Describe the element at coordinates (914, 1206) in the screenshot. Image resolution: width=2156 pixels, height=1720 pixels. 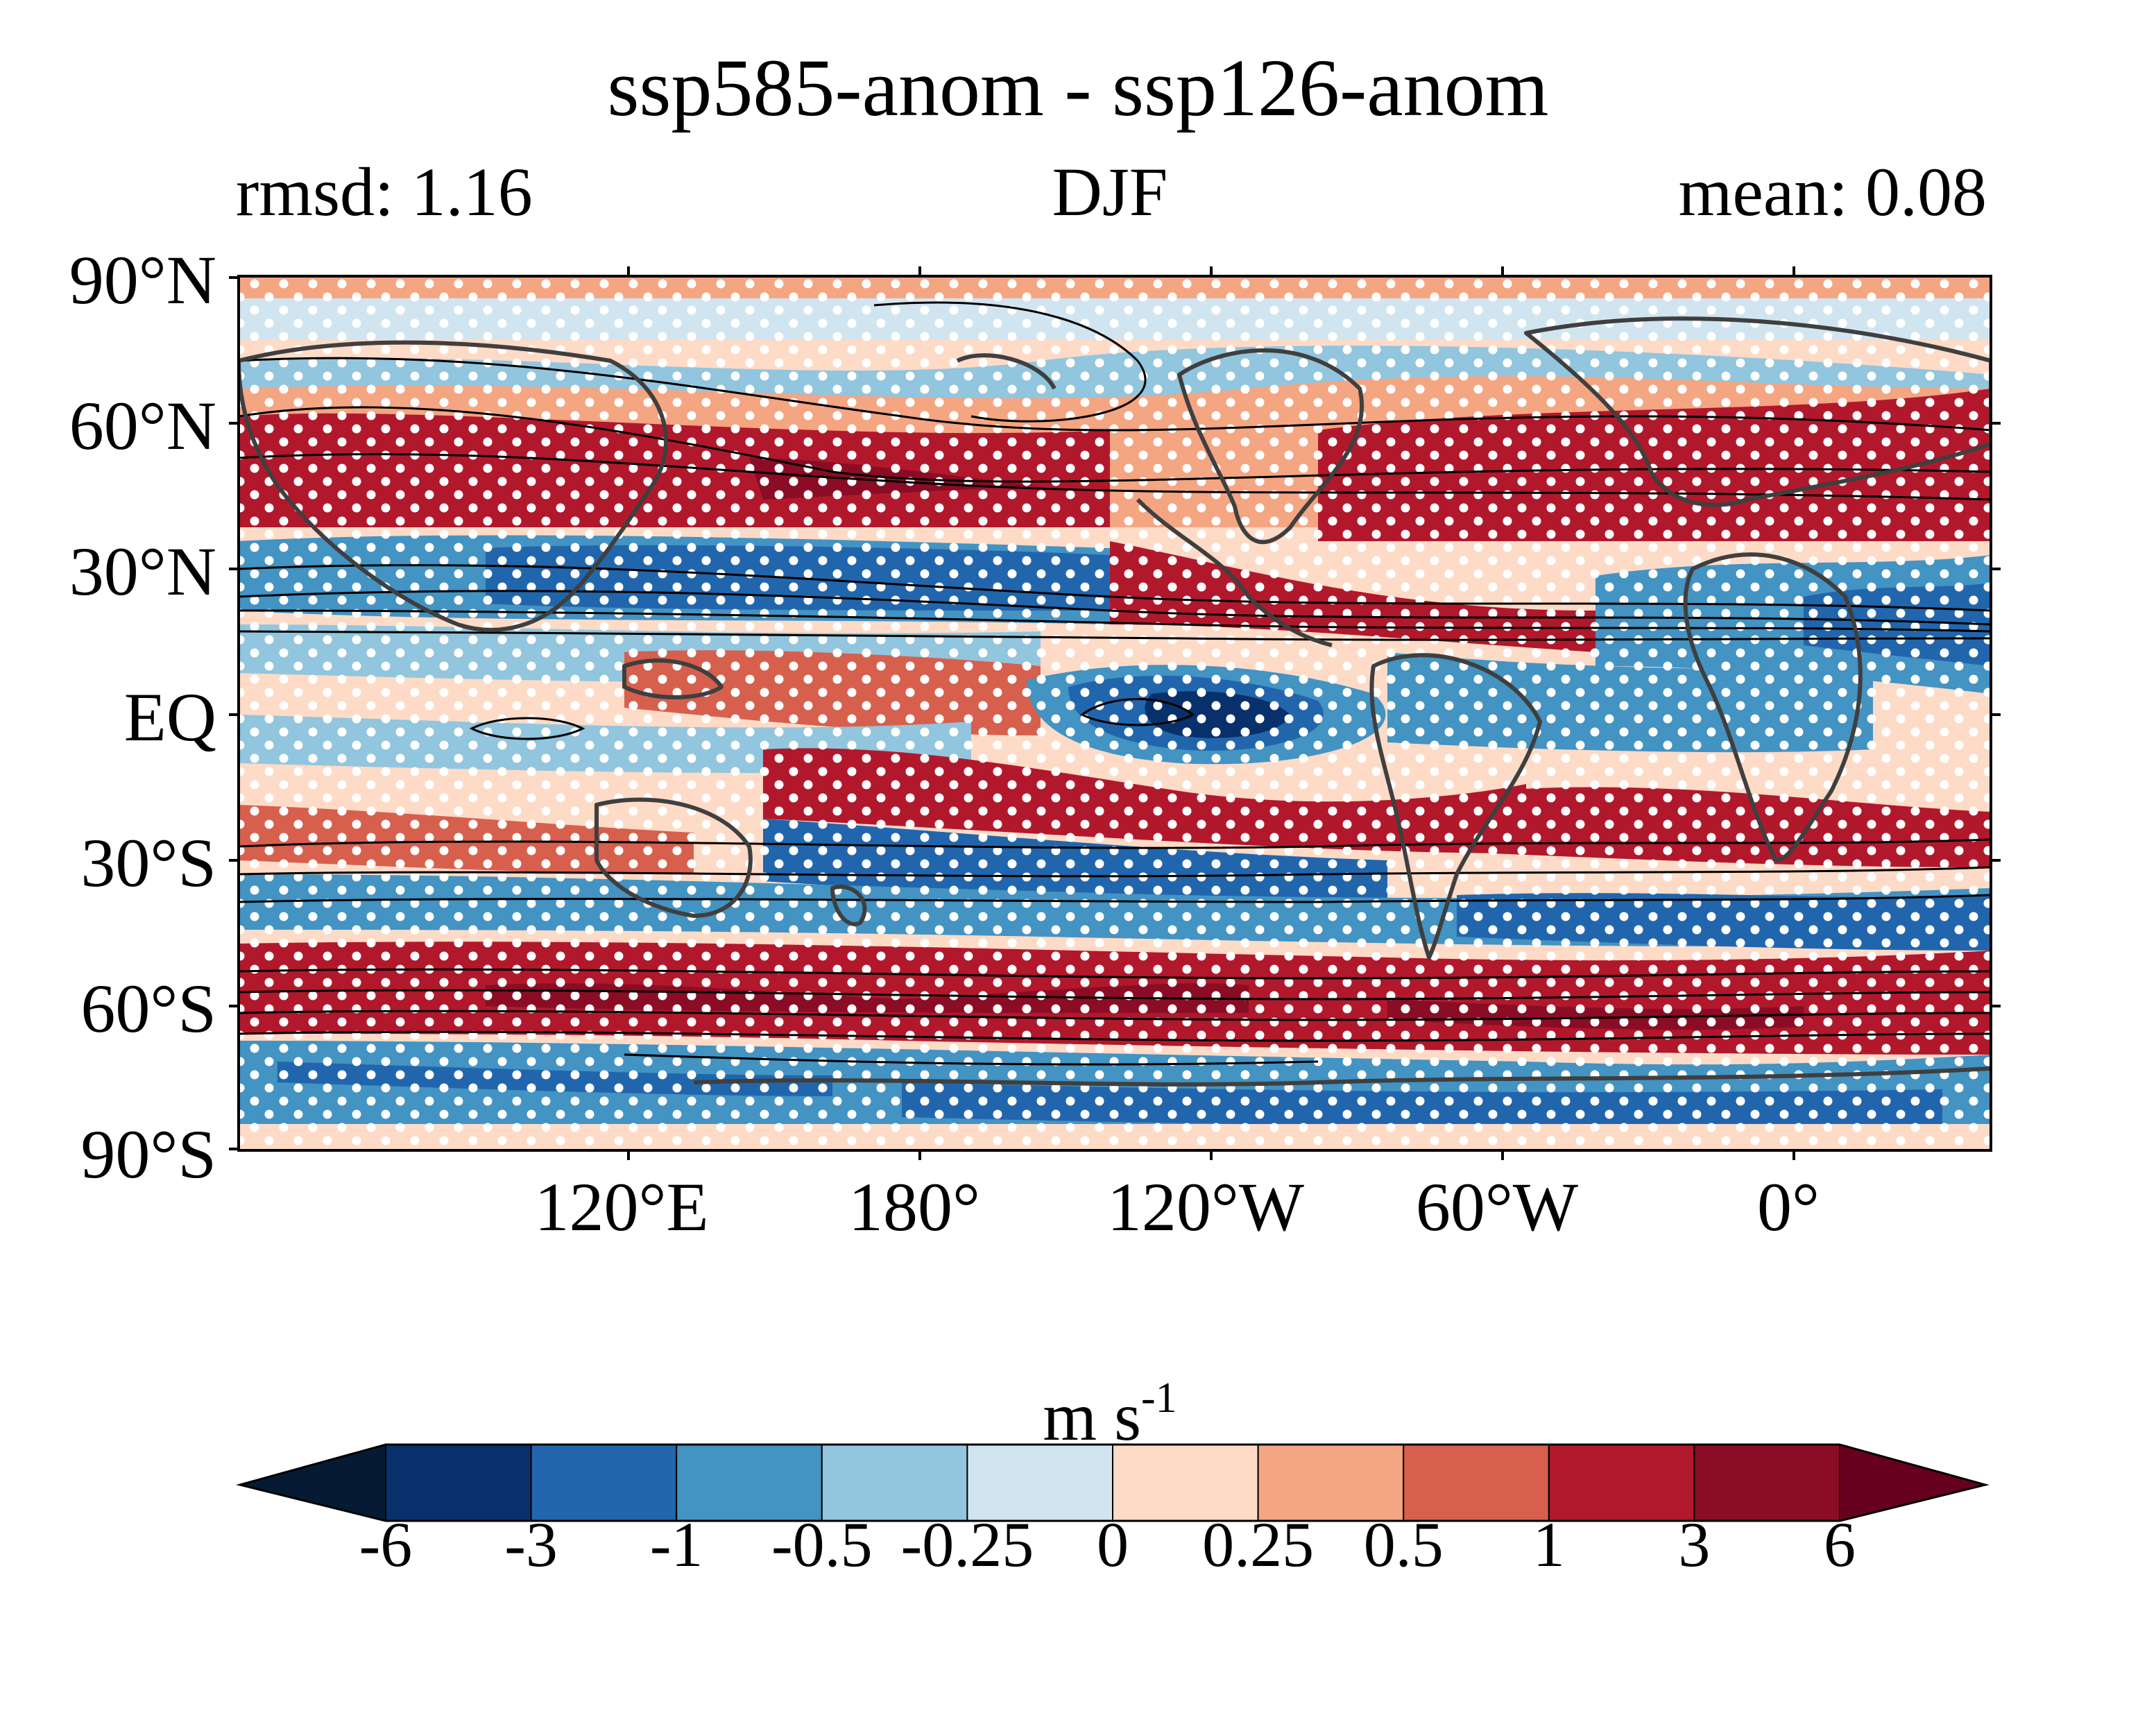
I see `lon-label-180: 180°` at that location.